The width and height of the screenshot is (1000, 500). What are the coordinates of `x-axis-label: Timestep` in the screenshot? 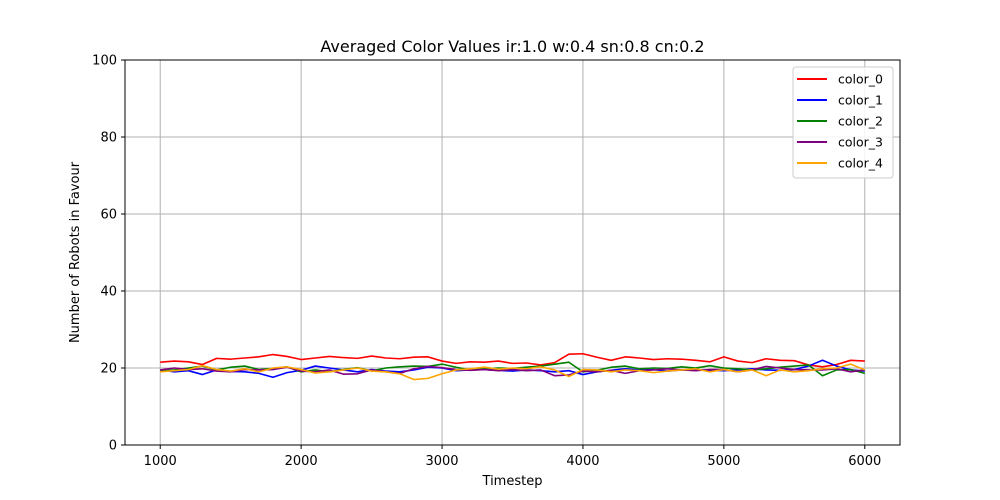 It's located at (512, 481).